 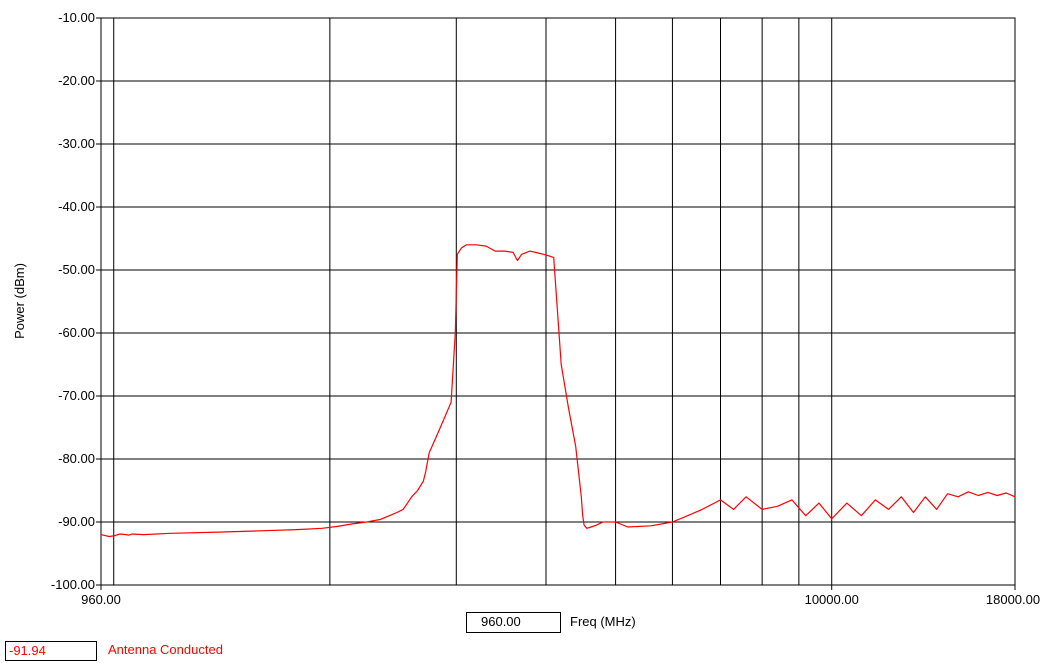 I want to click on y-axis-title: Power (dBm), so click(x=19, y=301).